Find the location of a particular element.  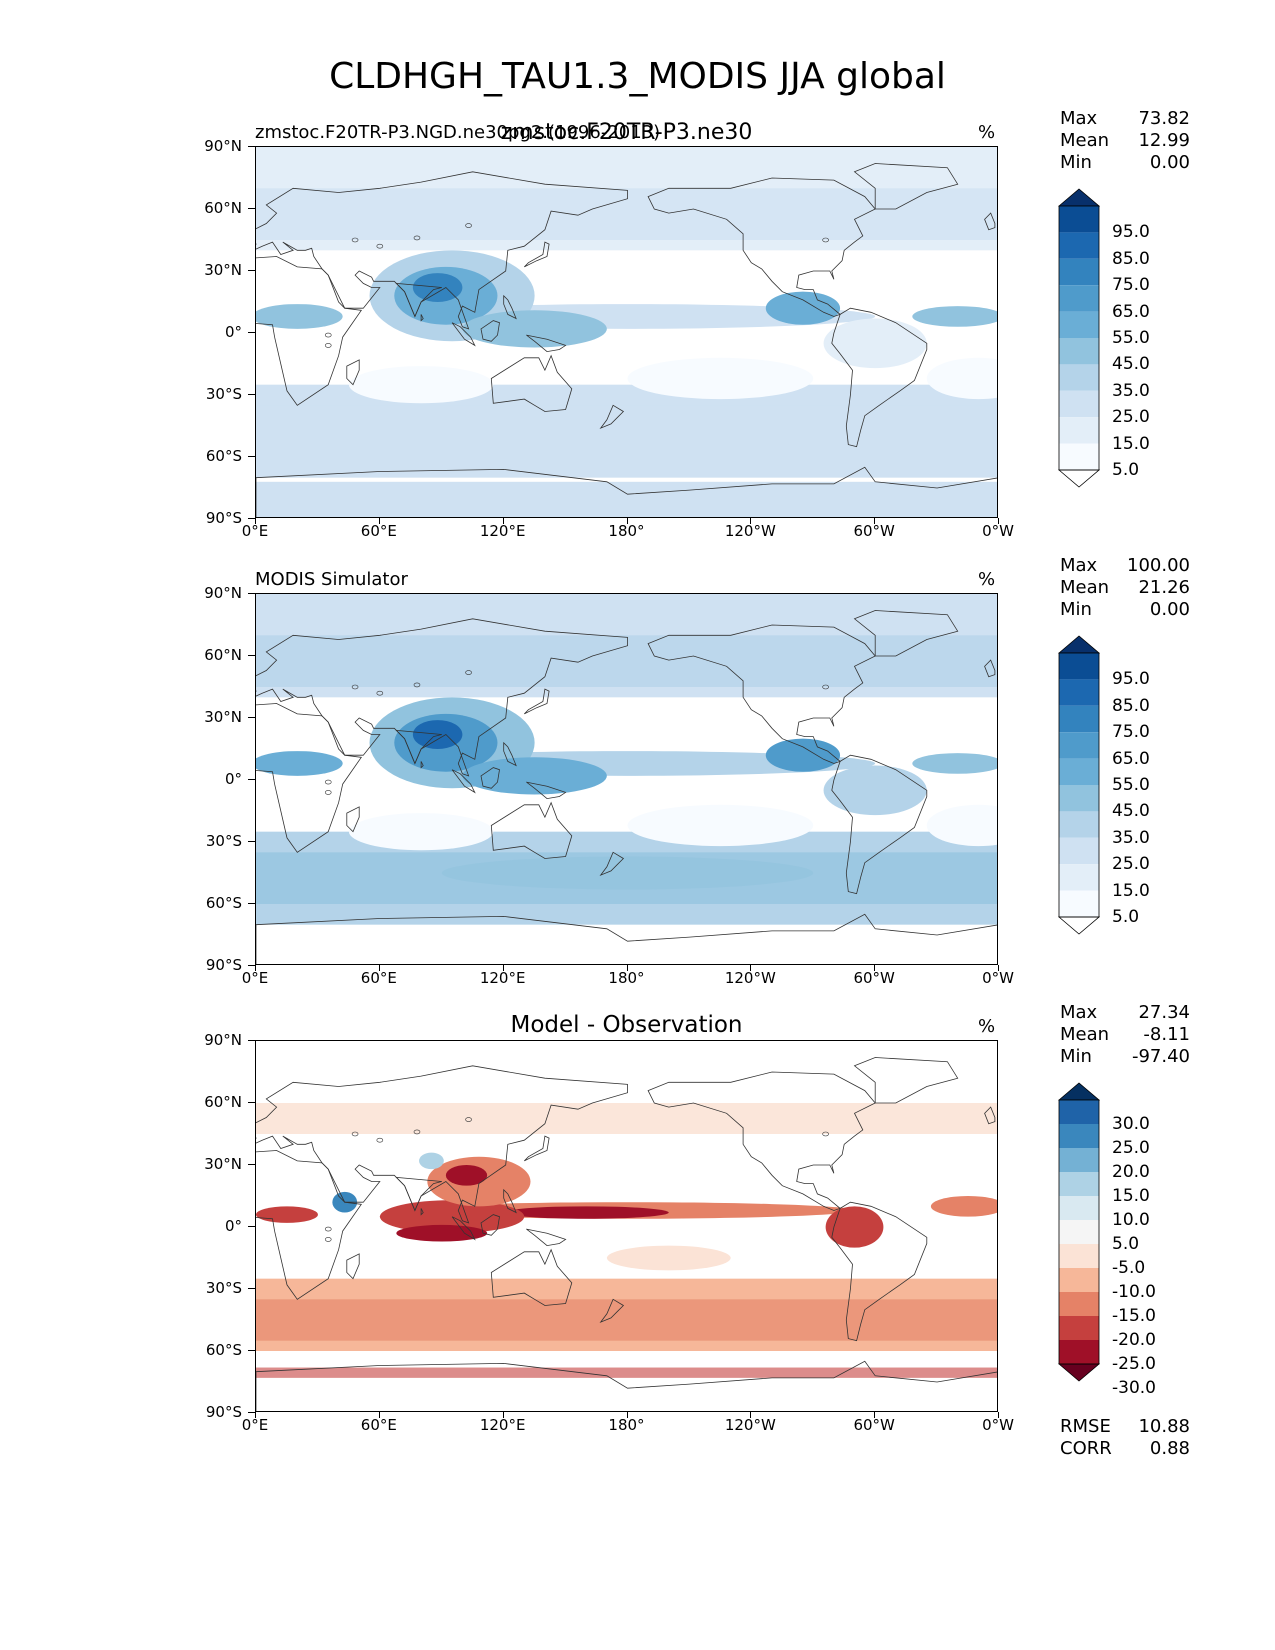

max-label: Max is located at coordinates (1079, 565).